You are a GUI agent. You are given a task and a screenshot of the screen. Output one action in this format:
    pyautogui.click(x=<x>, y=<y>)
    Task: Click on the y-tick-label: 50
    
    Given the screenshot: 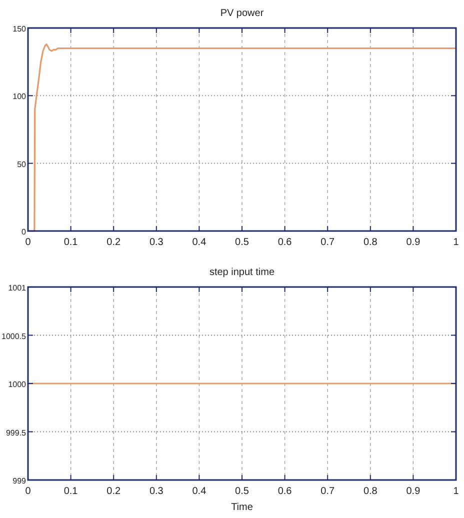 What is the action you would take?
    pyautogui.click(x=22, y=164)
    